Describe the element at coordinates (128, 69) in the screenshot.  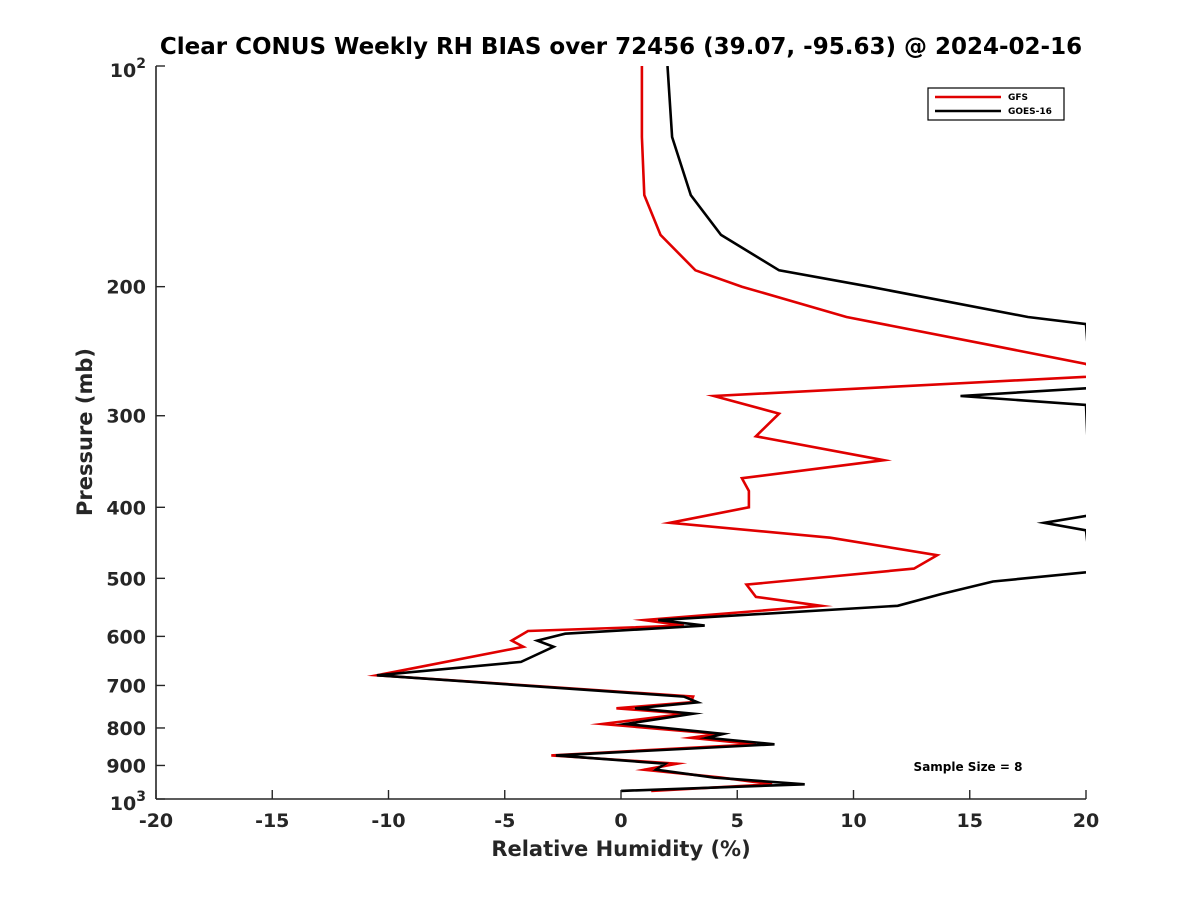
I see `y-tick-label-top: 102` at that location.